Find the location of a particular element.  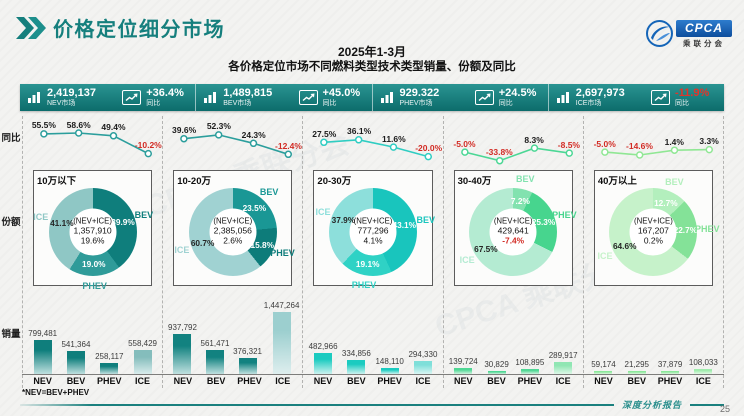

stat-card: 929.322 PHEV市场 +24.5% 同比 is located at coordinates (461, 97).